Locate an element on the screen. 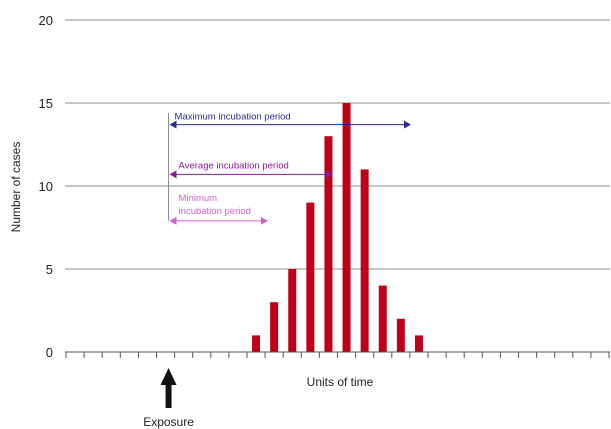 This screenshot has height=429, width=611. y-tick-labels: 0 5 10 15 20 is located at coordinates (46, 186).